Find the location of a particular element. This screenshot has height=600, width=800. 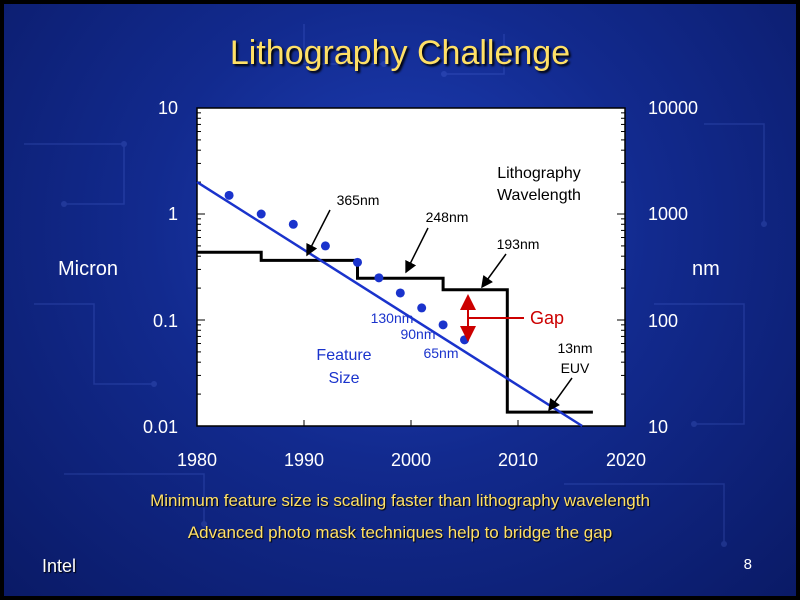

y-left-tick: 0.01 is located at coordinates (160, 427).